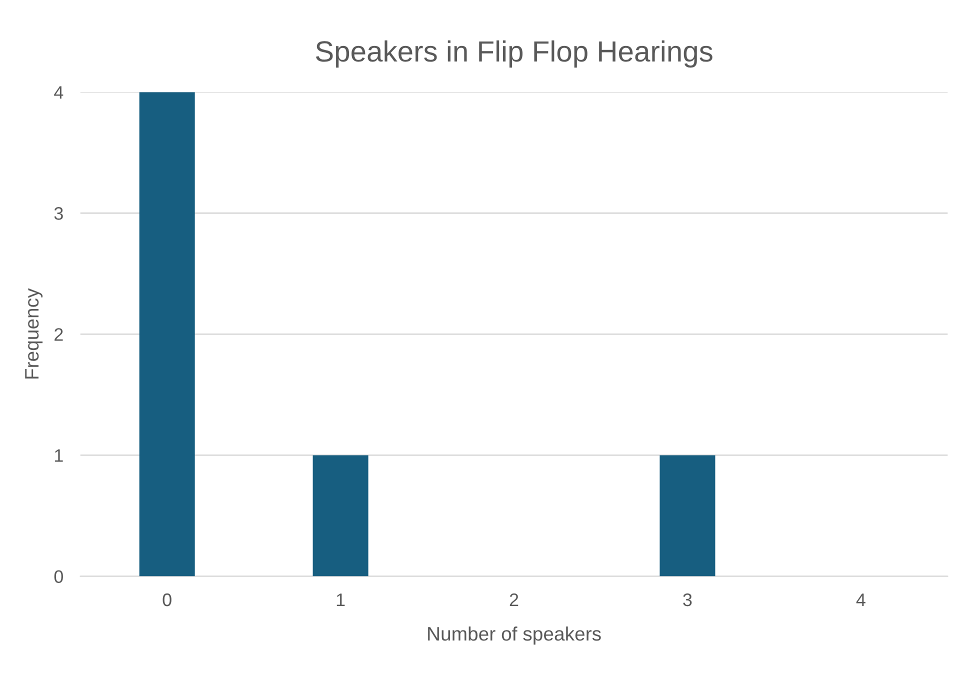 The width and height of the screenshot is (980, 682). What do you see at coordinates (340, 600) in the screenshot?
I see `x-tick-label: 1` at bounding box center [340, 600].